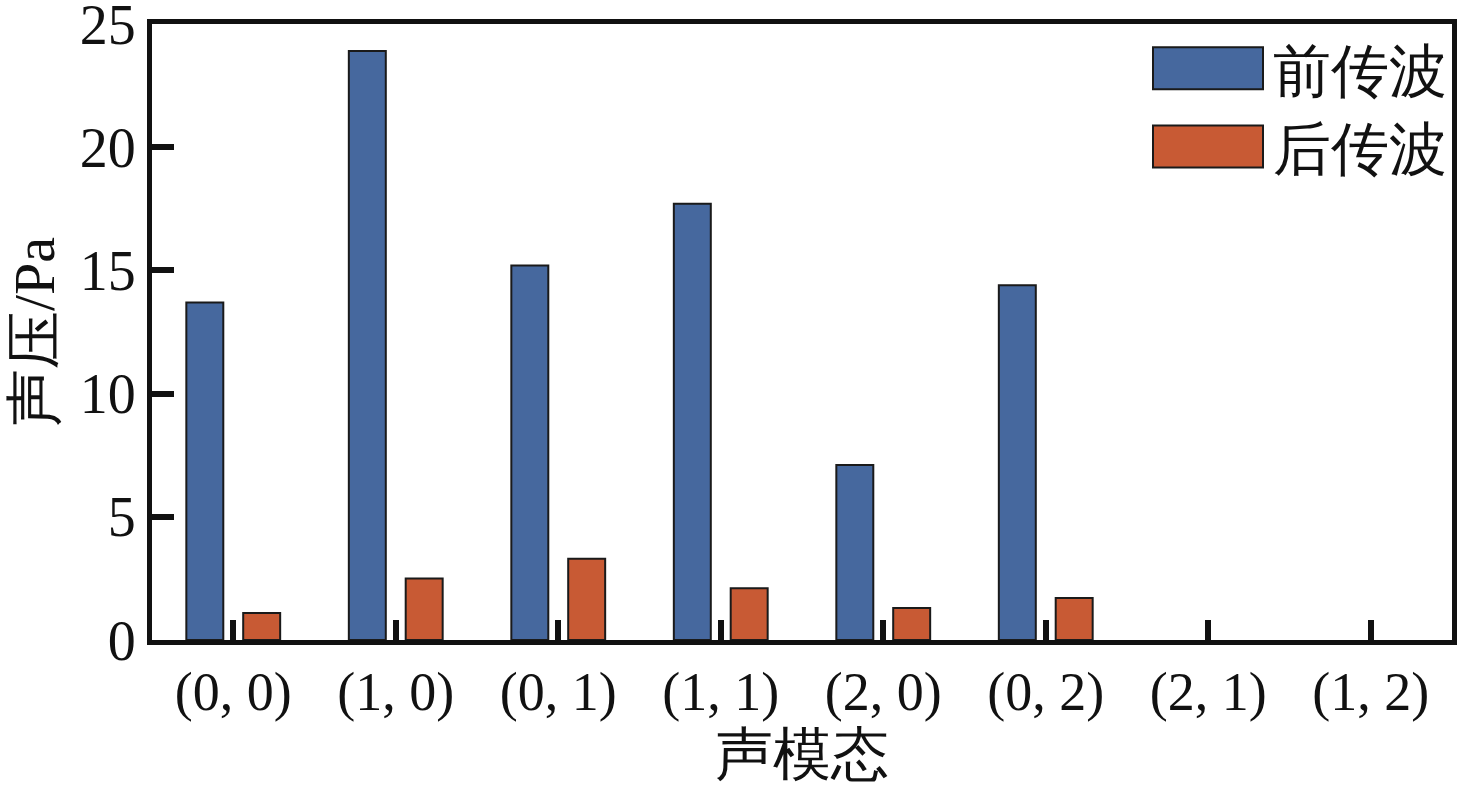 This screenshot has height=801, width=1457. What do you see at coordinates (107, 271) in the screenshot?
I see `y-tick-label: 15` at bounding box center [107, 271].